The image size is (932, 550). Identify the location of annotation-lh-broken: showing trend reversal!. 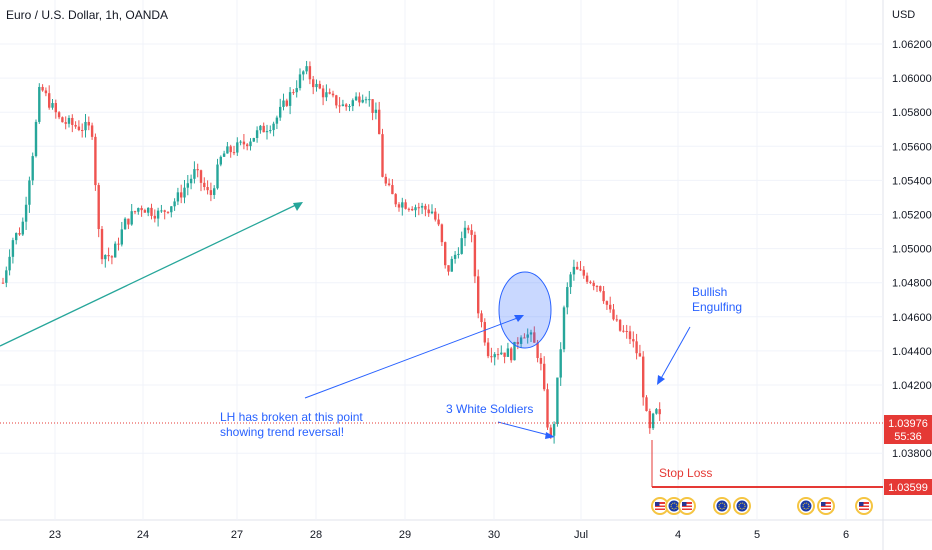
(282, 432).